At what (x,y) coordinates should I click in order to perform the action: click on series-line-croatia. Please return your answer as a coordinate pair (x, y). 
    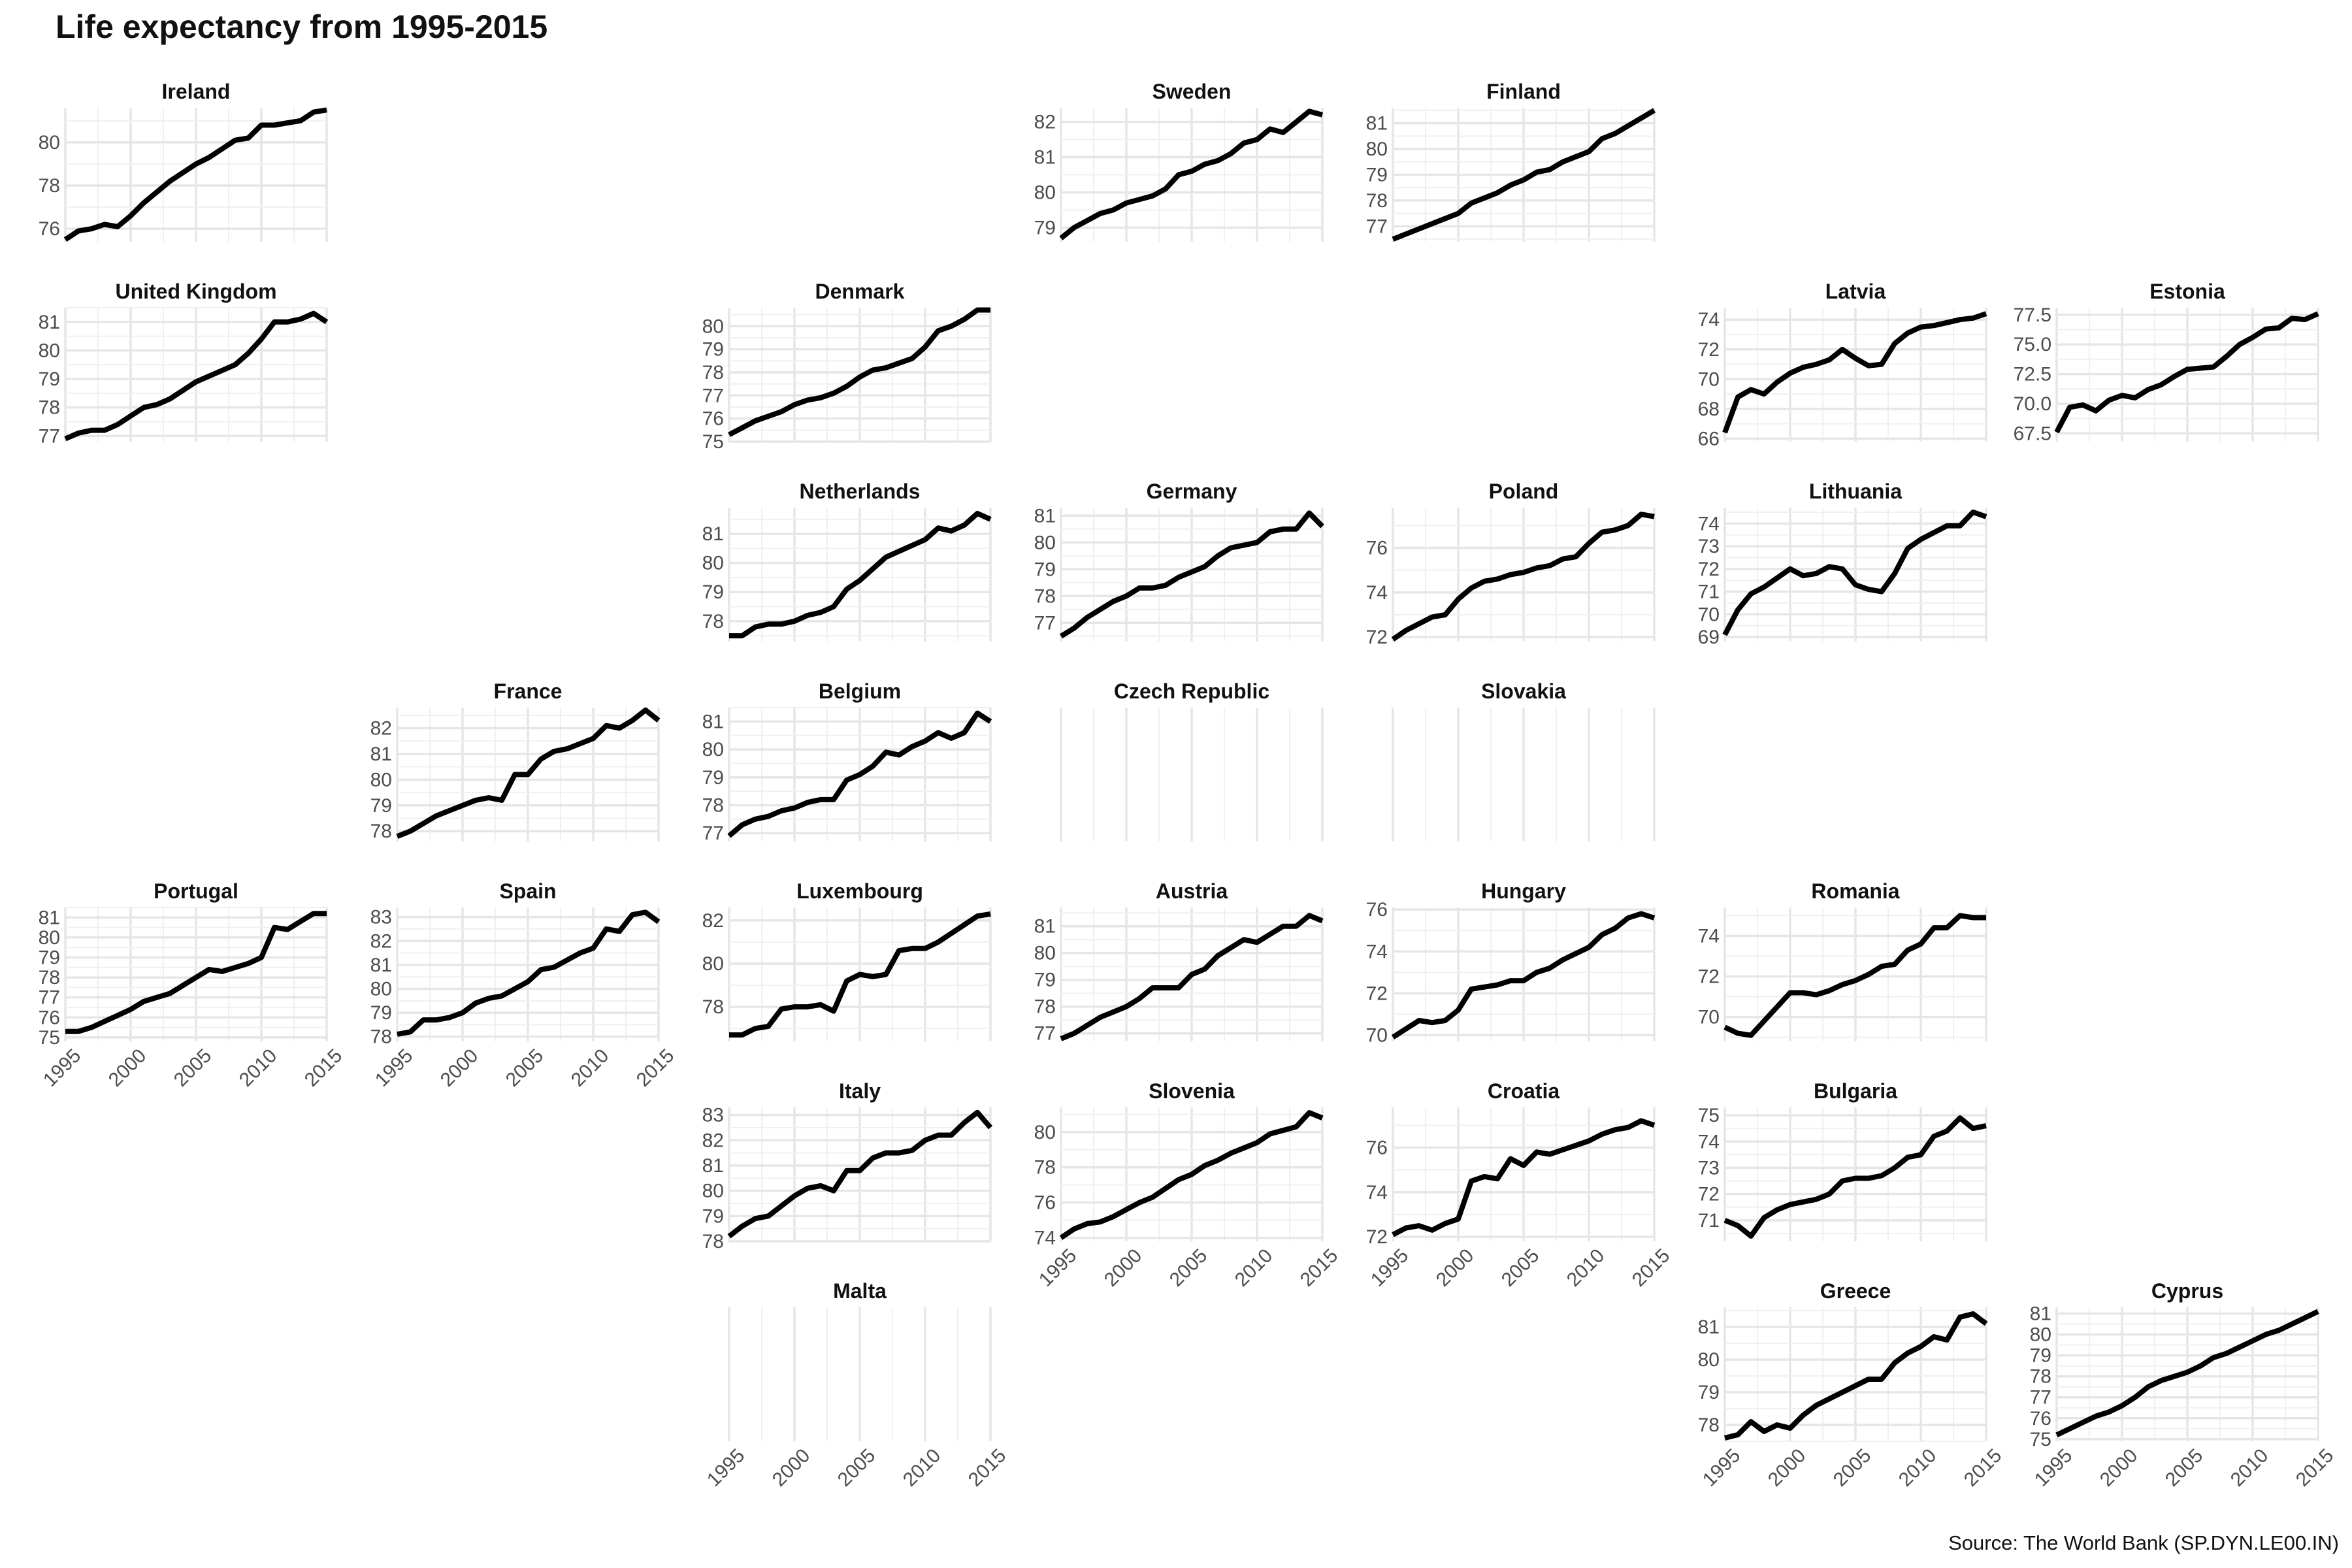
    Looking at the image, I should click on (1524, 1177).